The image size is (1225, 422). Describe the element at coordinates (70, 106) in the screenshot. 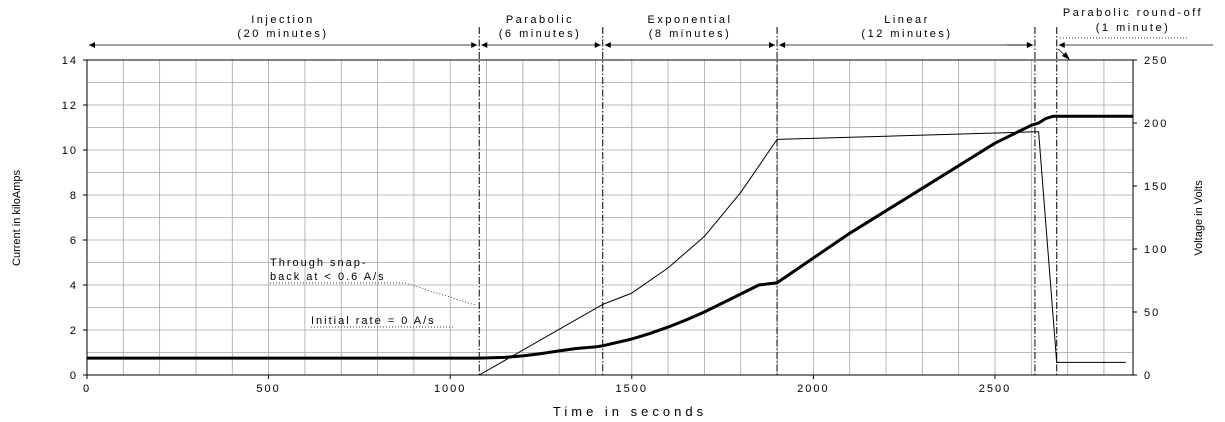

I see `y-tick-label: 12` at that location.